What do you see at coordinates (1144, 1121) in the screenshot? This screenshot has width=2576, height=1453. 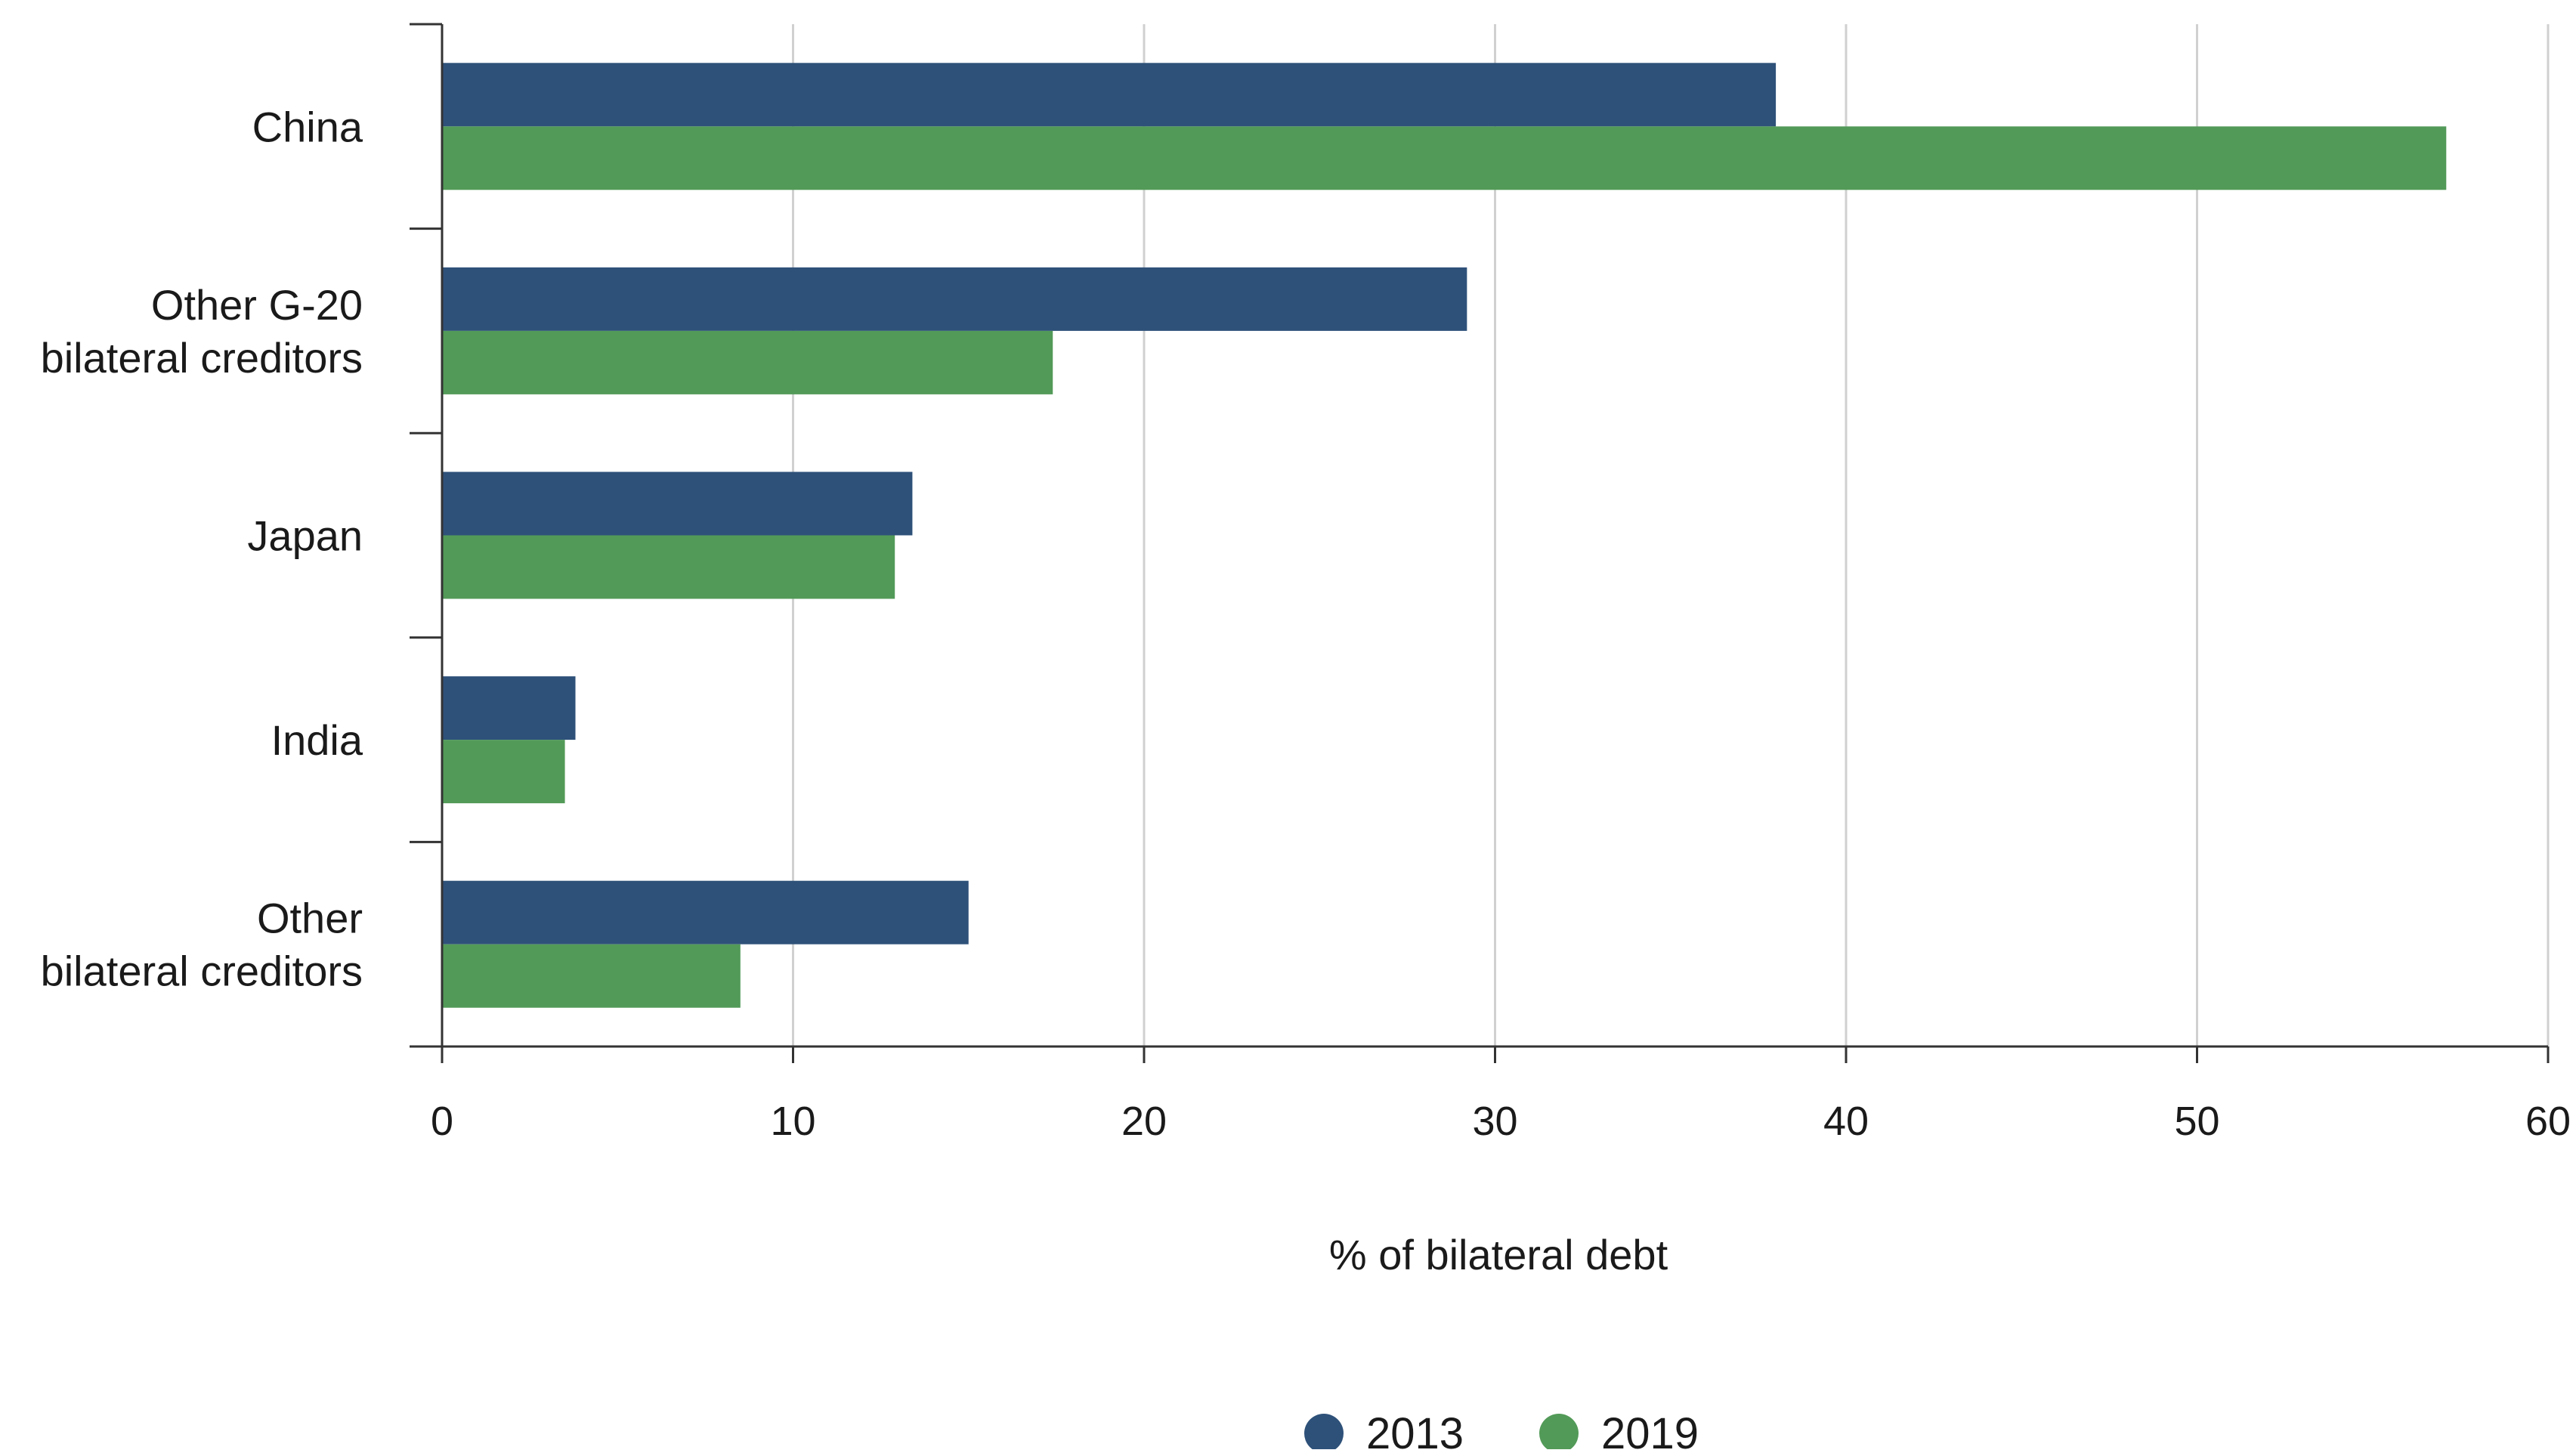 I see `x-tick-label: 20` at bounding box center [1144, 1121].